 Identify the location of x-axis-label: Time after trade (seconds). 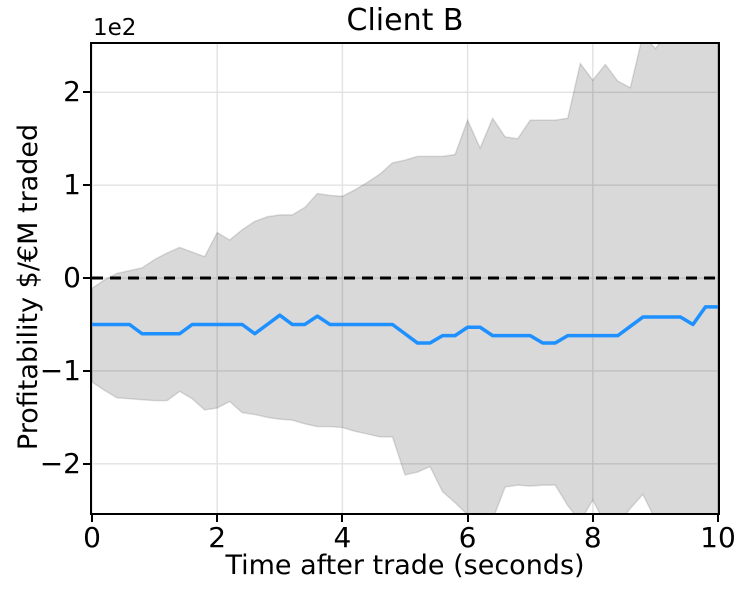
(405, 565).